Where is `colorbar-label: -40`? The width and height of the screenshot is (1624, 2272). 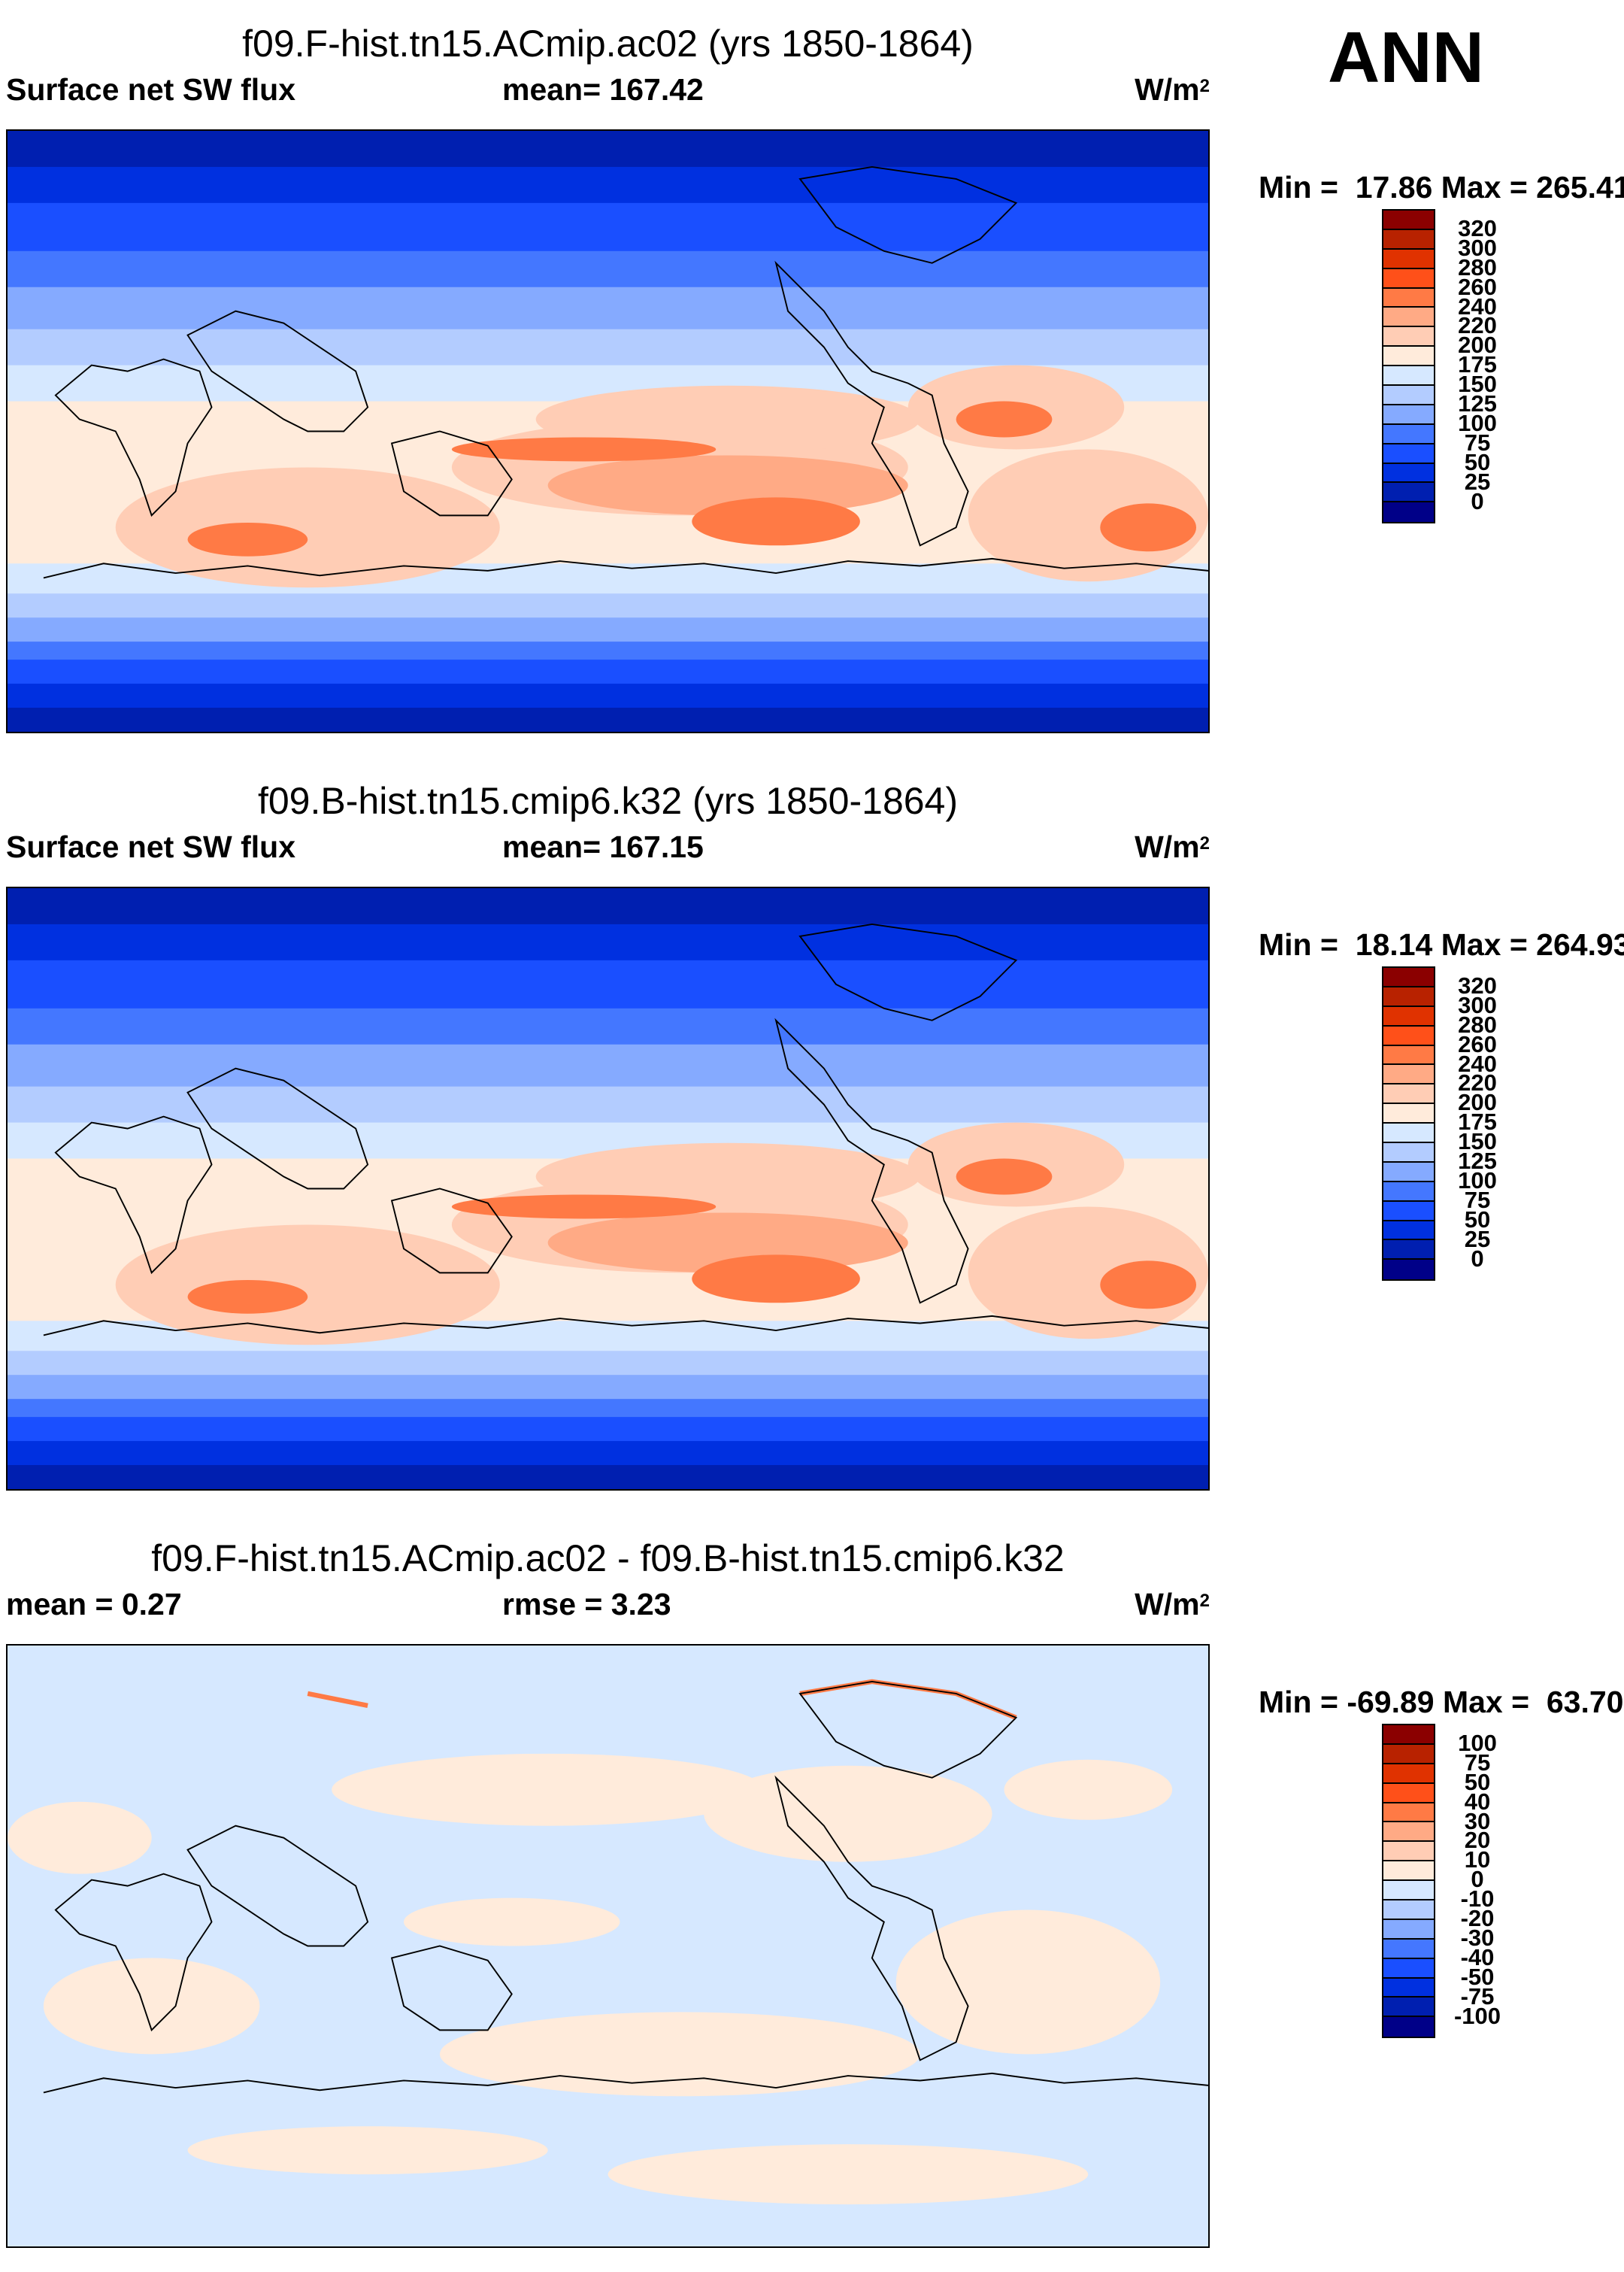
colorbar-label: -40 is located at coordinates (1477, 1956).